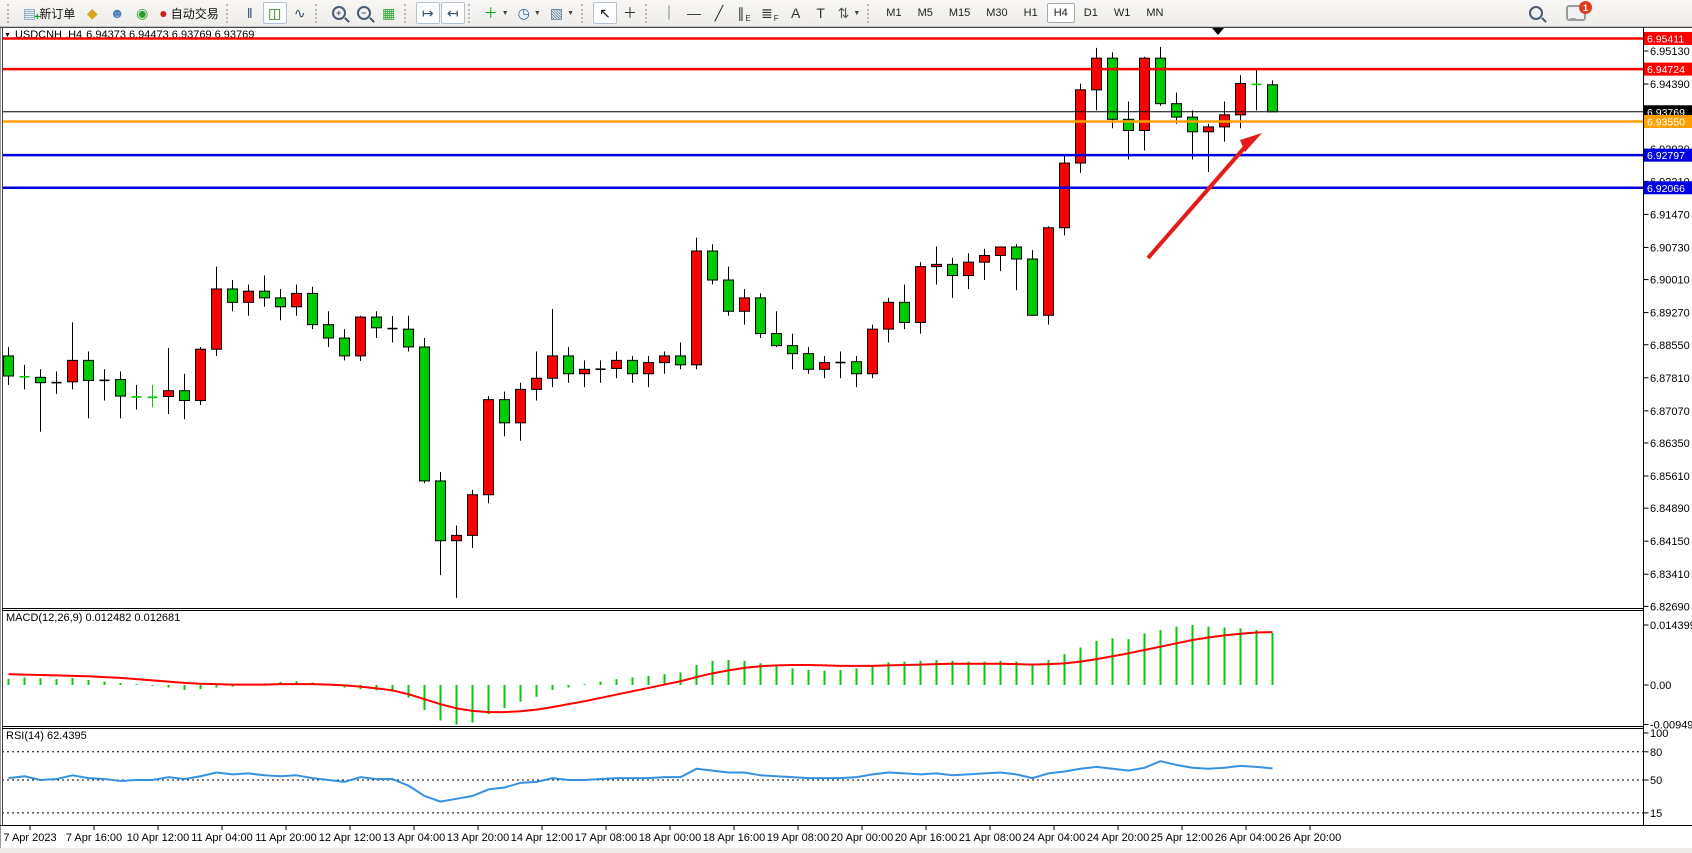 The image size is (1692, 853). Describe the element at coordinates (250, 13) in the screenshot. I see `chart-bars-button: ‖` at that location.